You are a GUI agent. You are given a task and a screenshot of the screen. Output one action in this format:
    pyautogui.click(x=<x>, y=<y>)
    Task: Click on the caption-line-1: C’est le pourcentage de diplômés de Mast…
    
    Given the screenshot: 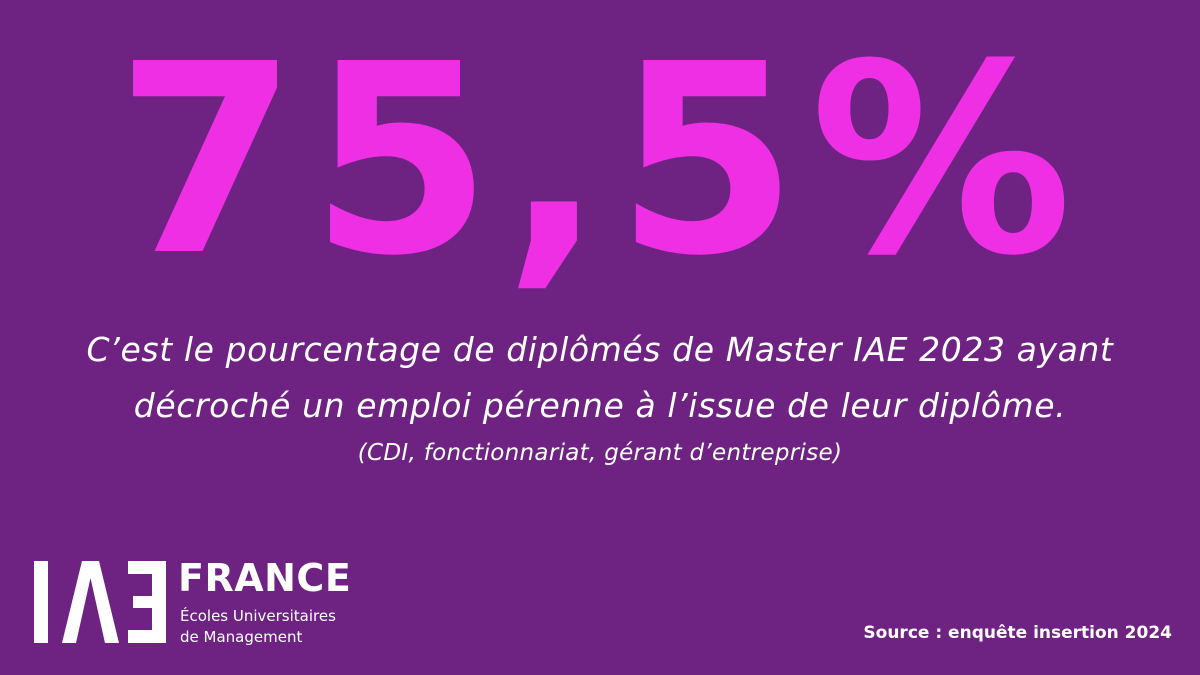 What is the action you would take?
    pyautogui.click(x=600, y=349)
    